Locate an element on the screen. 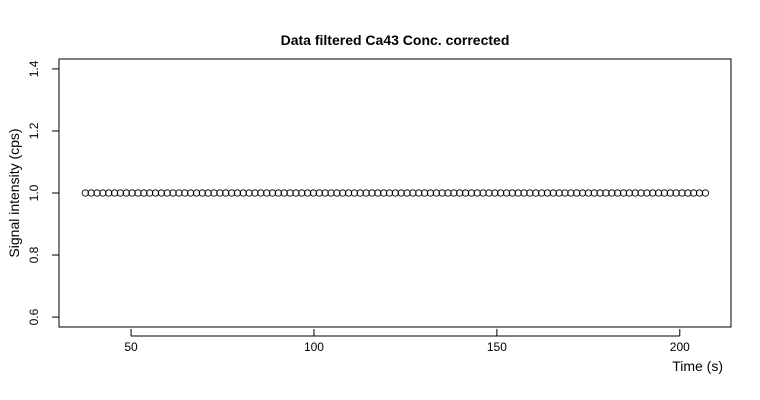 The image size is (760, 400). y-axis: 0.6 0.8 1.0 1.2 1.4 is located at coordinates (43, 192).